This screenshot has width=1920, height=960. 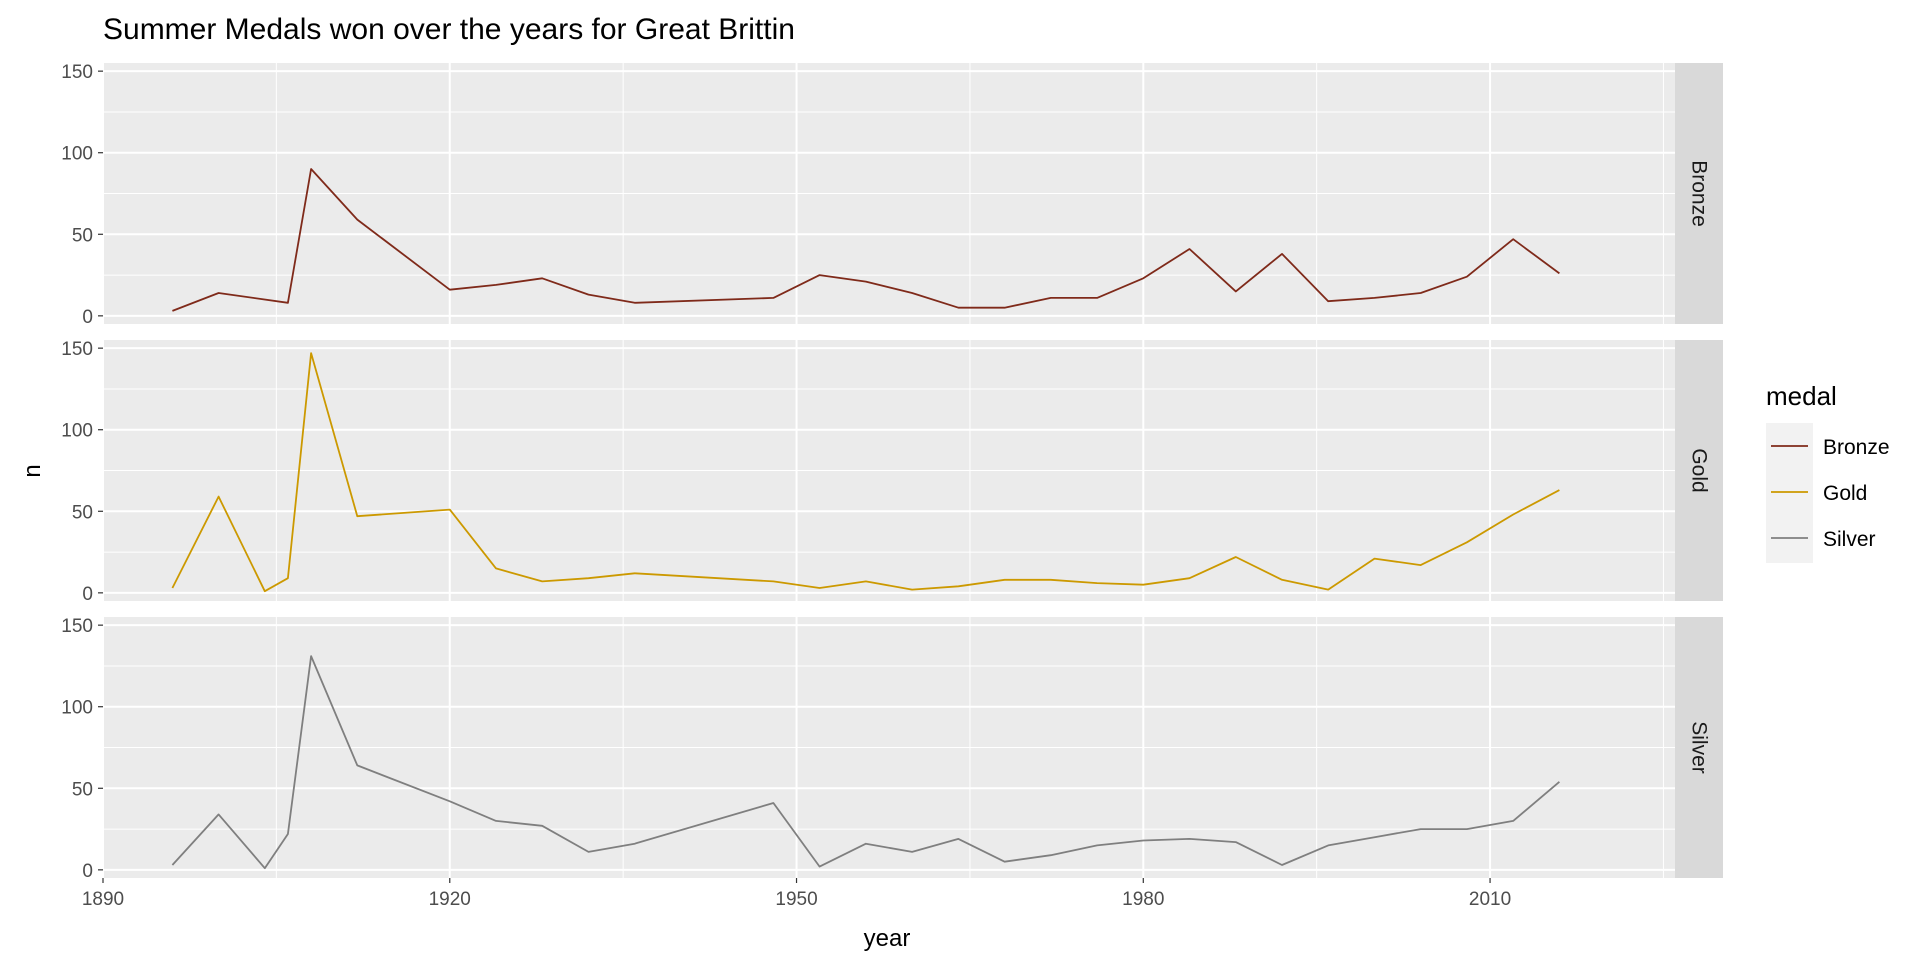 I want to click on x-axis-title: year, so click(x=887, y=938).